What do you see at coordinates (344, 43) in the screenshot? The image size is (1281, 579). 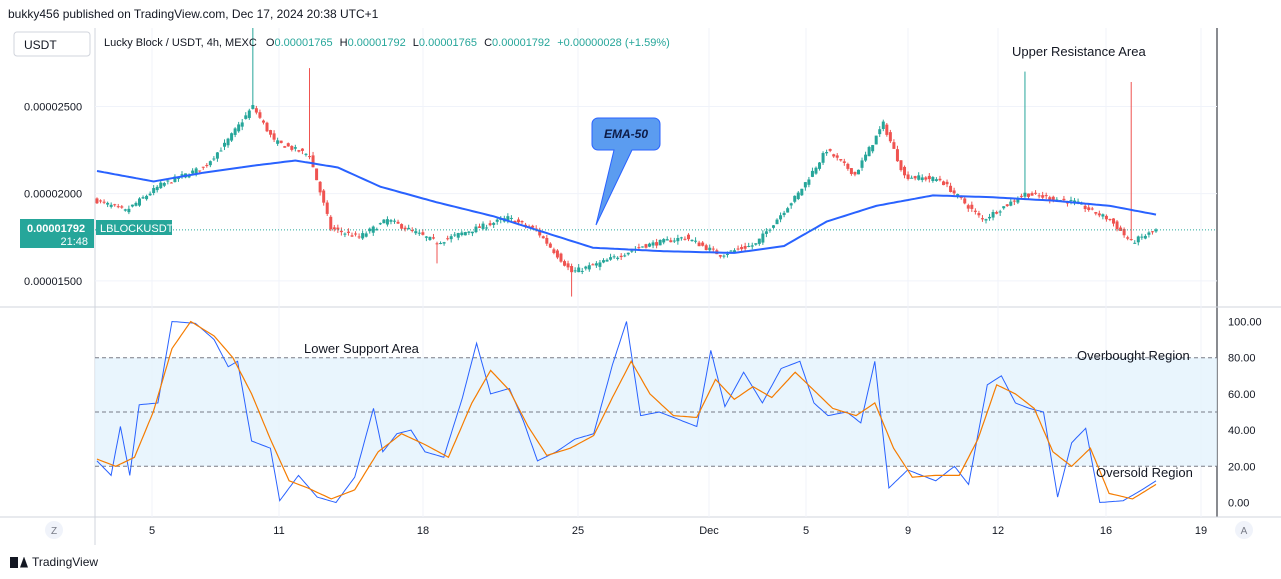 I see `legend-h-label: H` at bounding box center [344, 43].